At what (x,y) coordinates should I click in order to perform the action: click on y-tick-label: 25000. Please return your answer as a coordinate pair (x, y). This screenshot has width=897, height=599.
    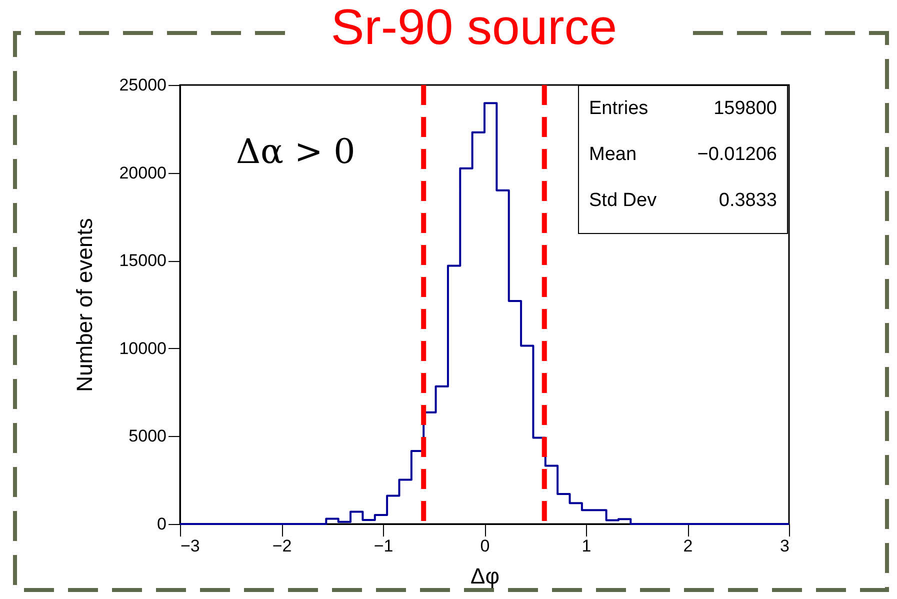
    Looking at the image, I should click on (142, 85).